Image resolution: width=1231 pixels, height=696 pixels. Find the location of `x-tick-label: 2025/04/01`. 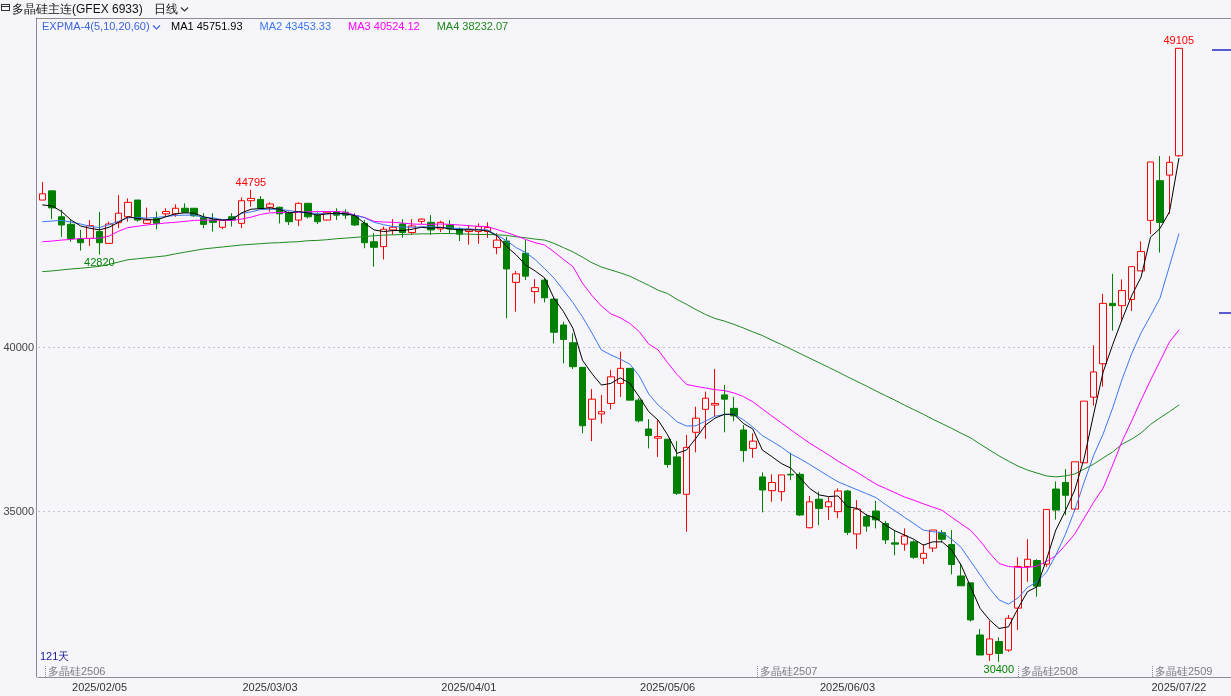

x-tick-label: 2025/04/01 is located at coordinates (469, 686).